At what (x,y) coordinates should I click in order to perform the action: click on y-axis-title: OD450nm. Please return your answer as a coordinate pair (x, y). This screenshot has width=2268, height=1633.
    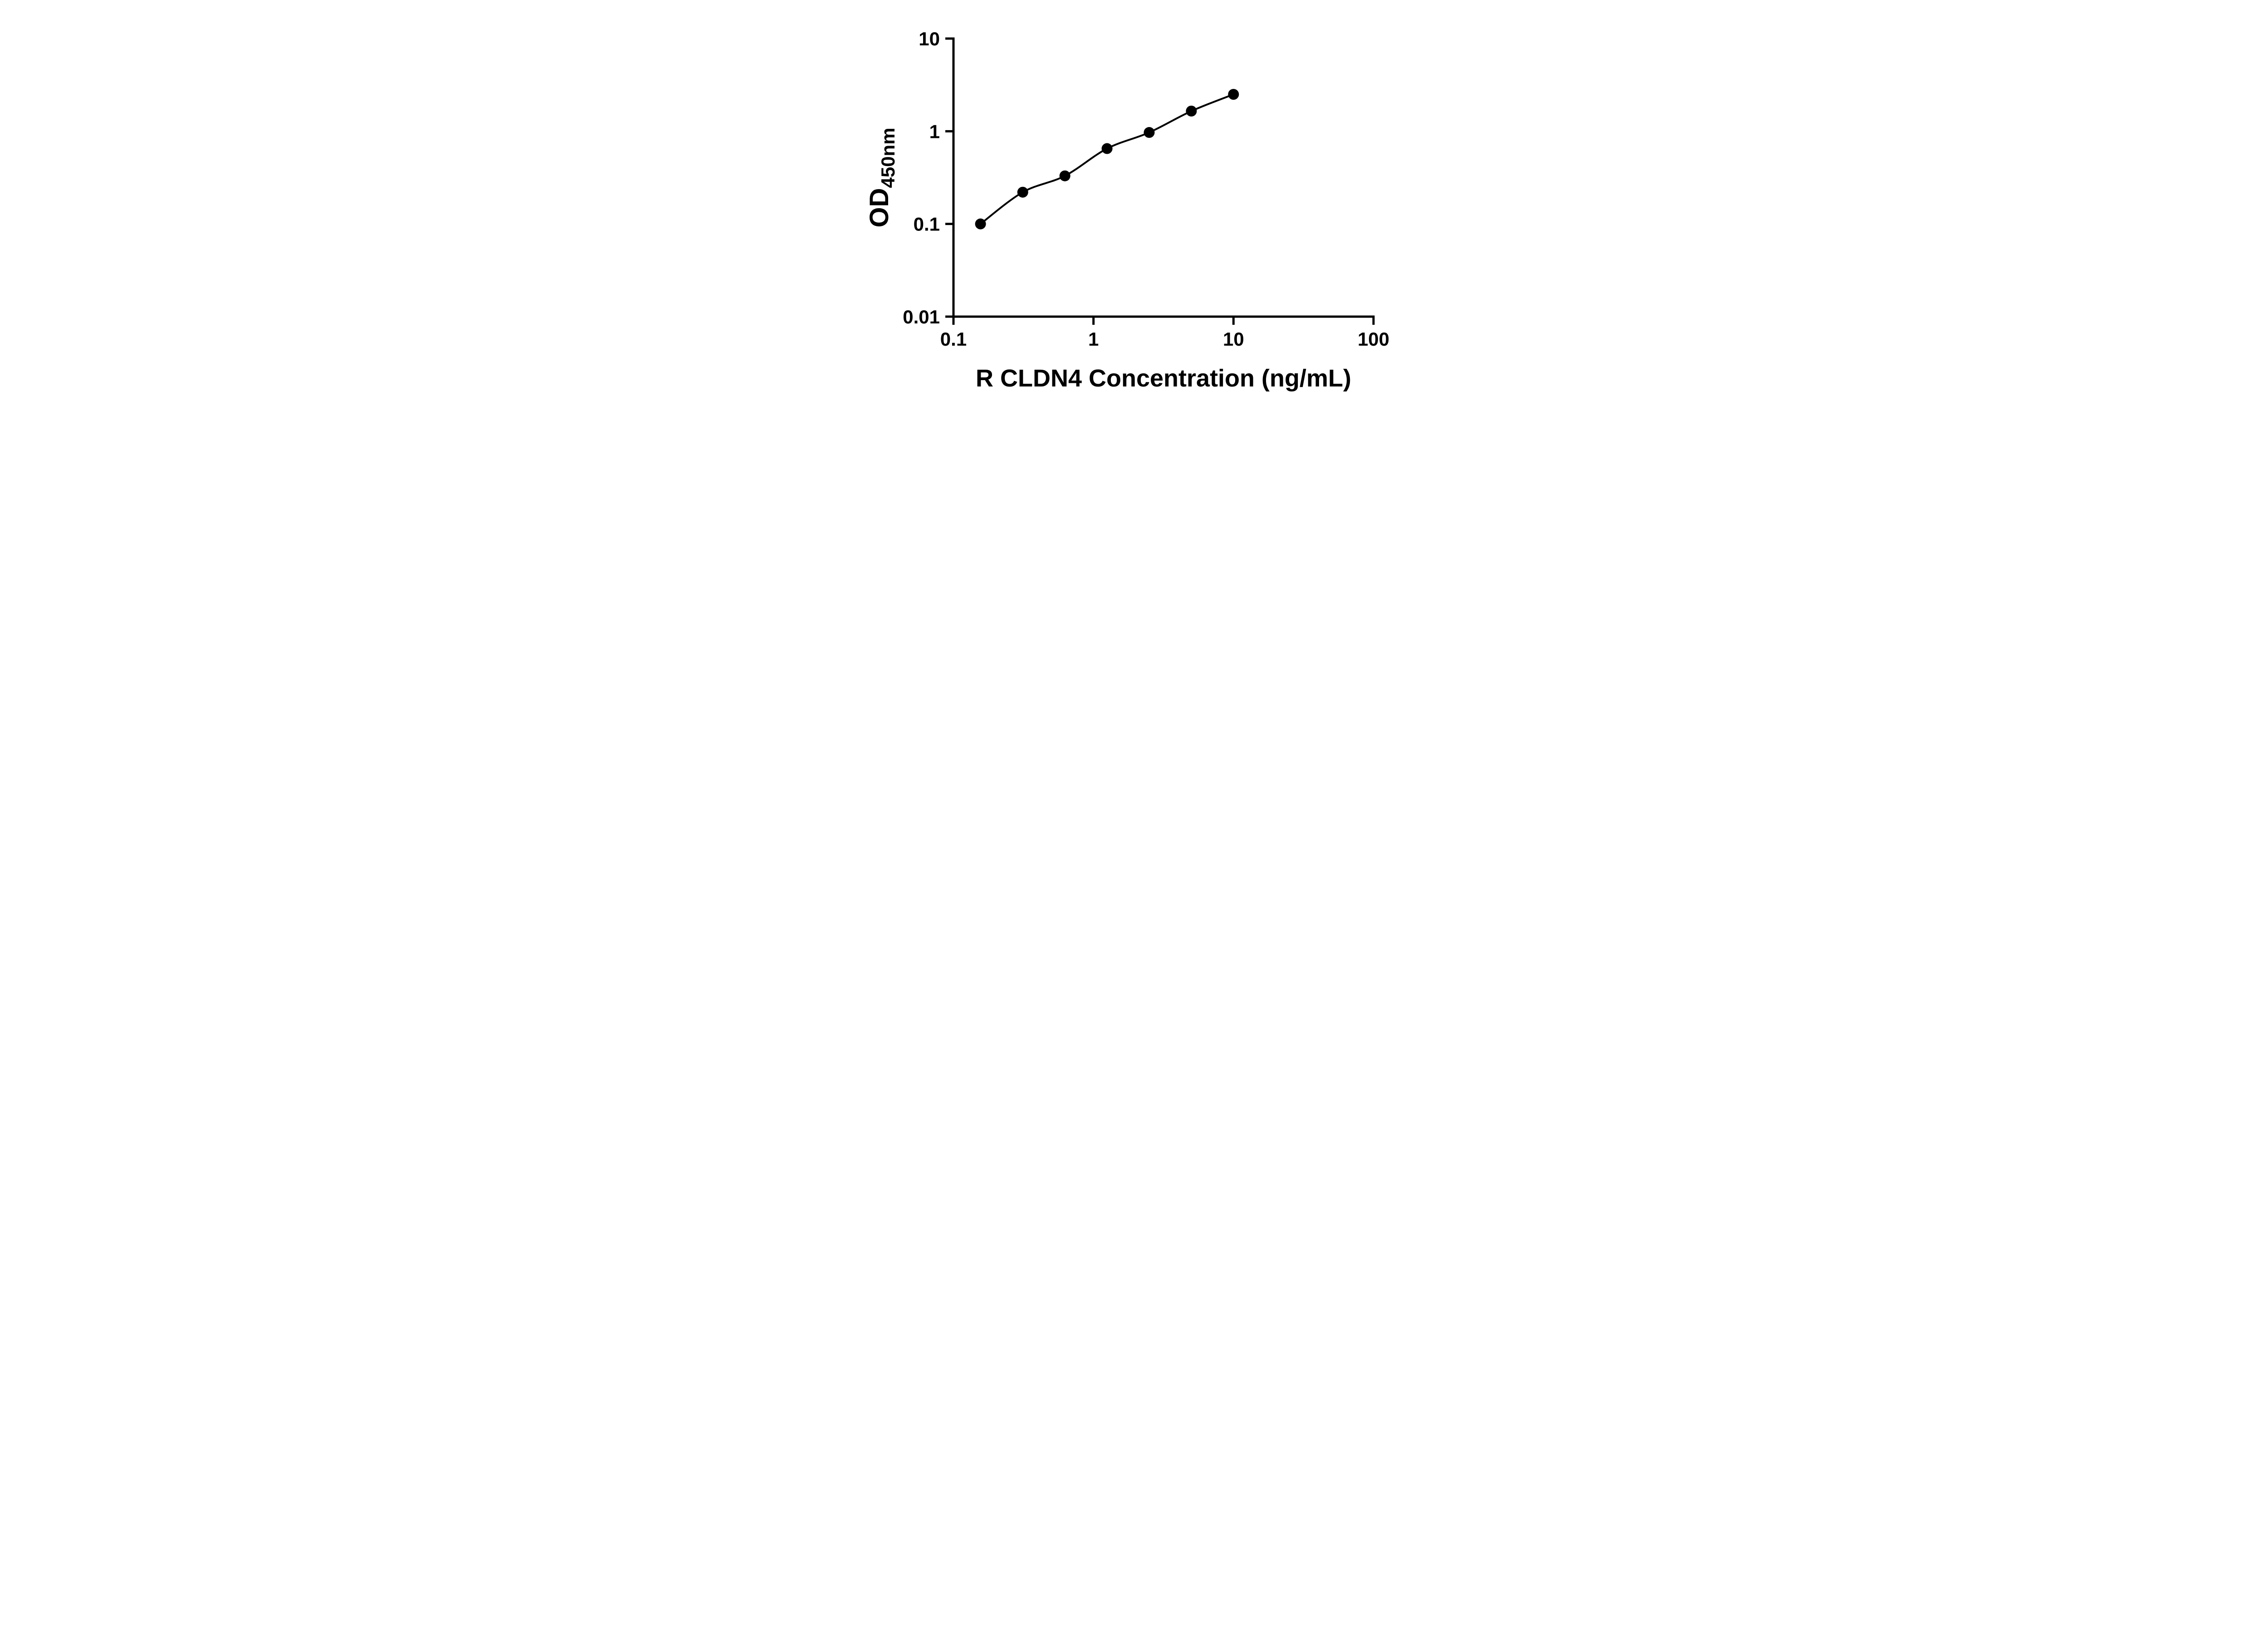
    Looking at the image, I should click on (882, 177).